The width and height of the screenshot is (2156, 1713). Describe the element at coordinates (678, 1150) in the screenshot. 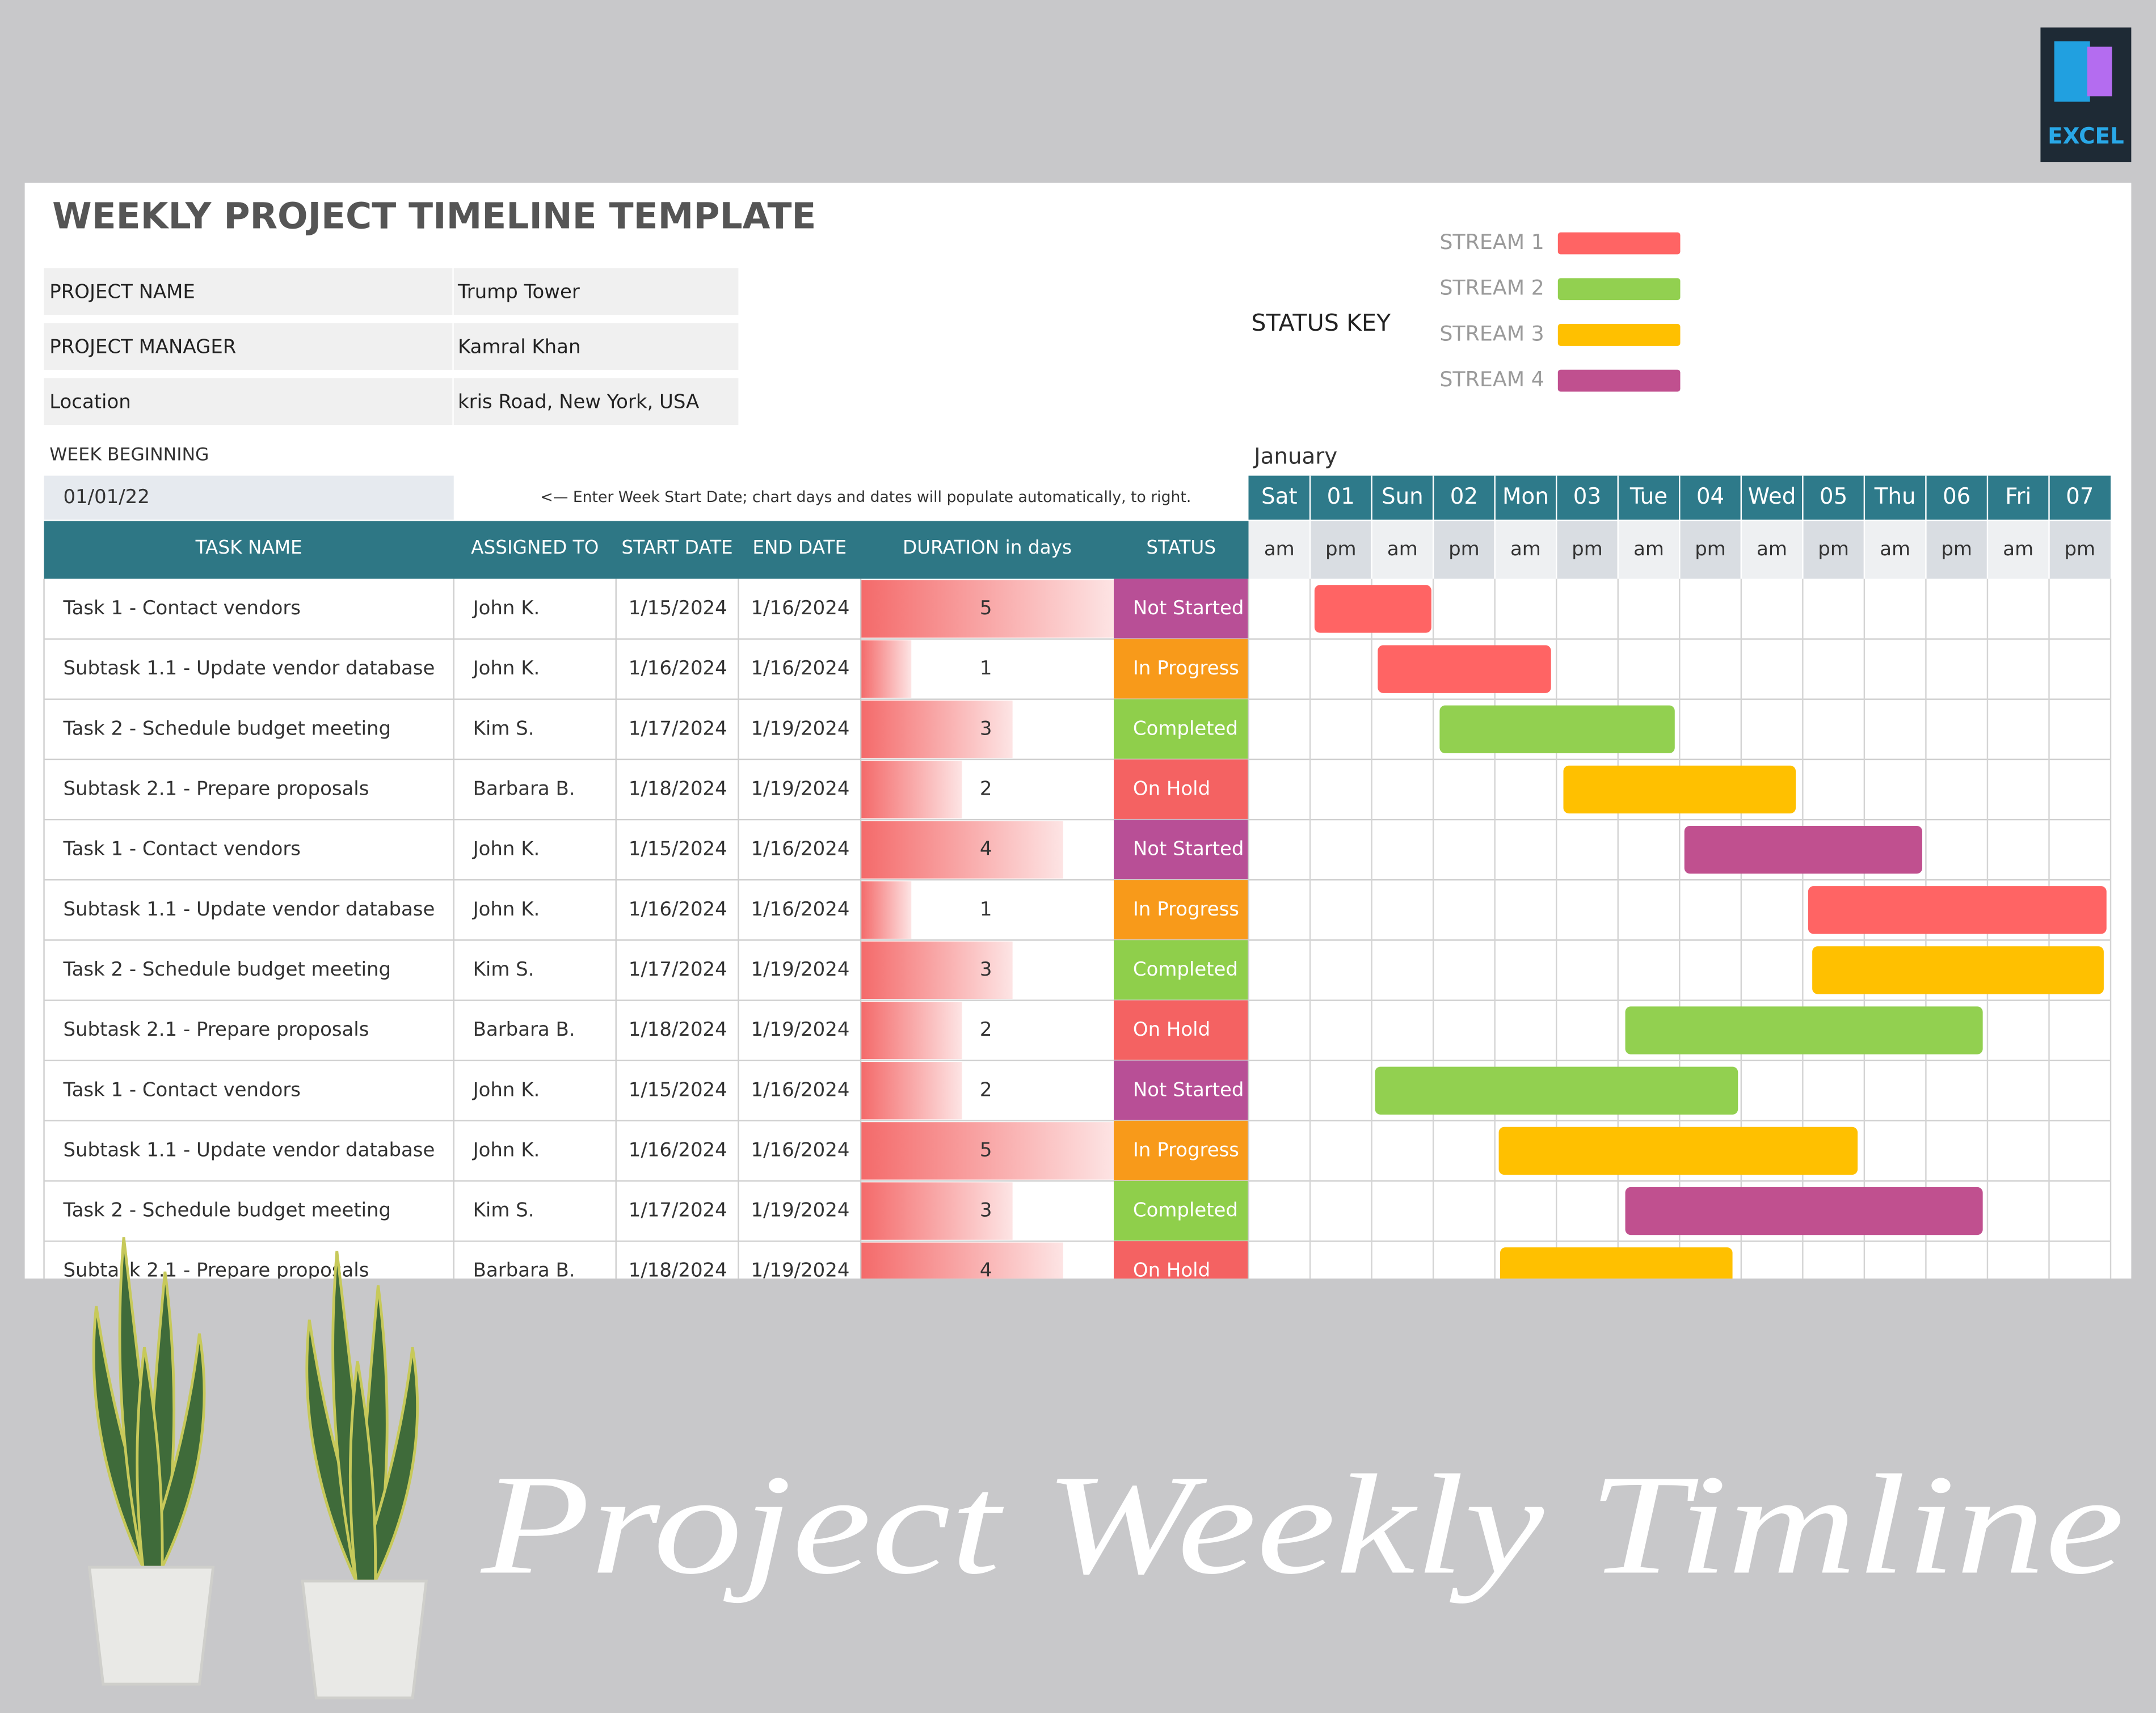

I see `start-date: 1/16/2024` at that location.